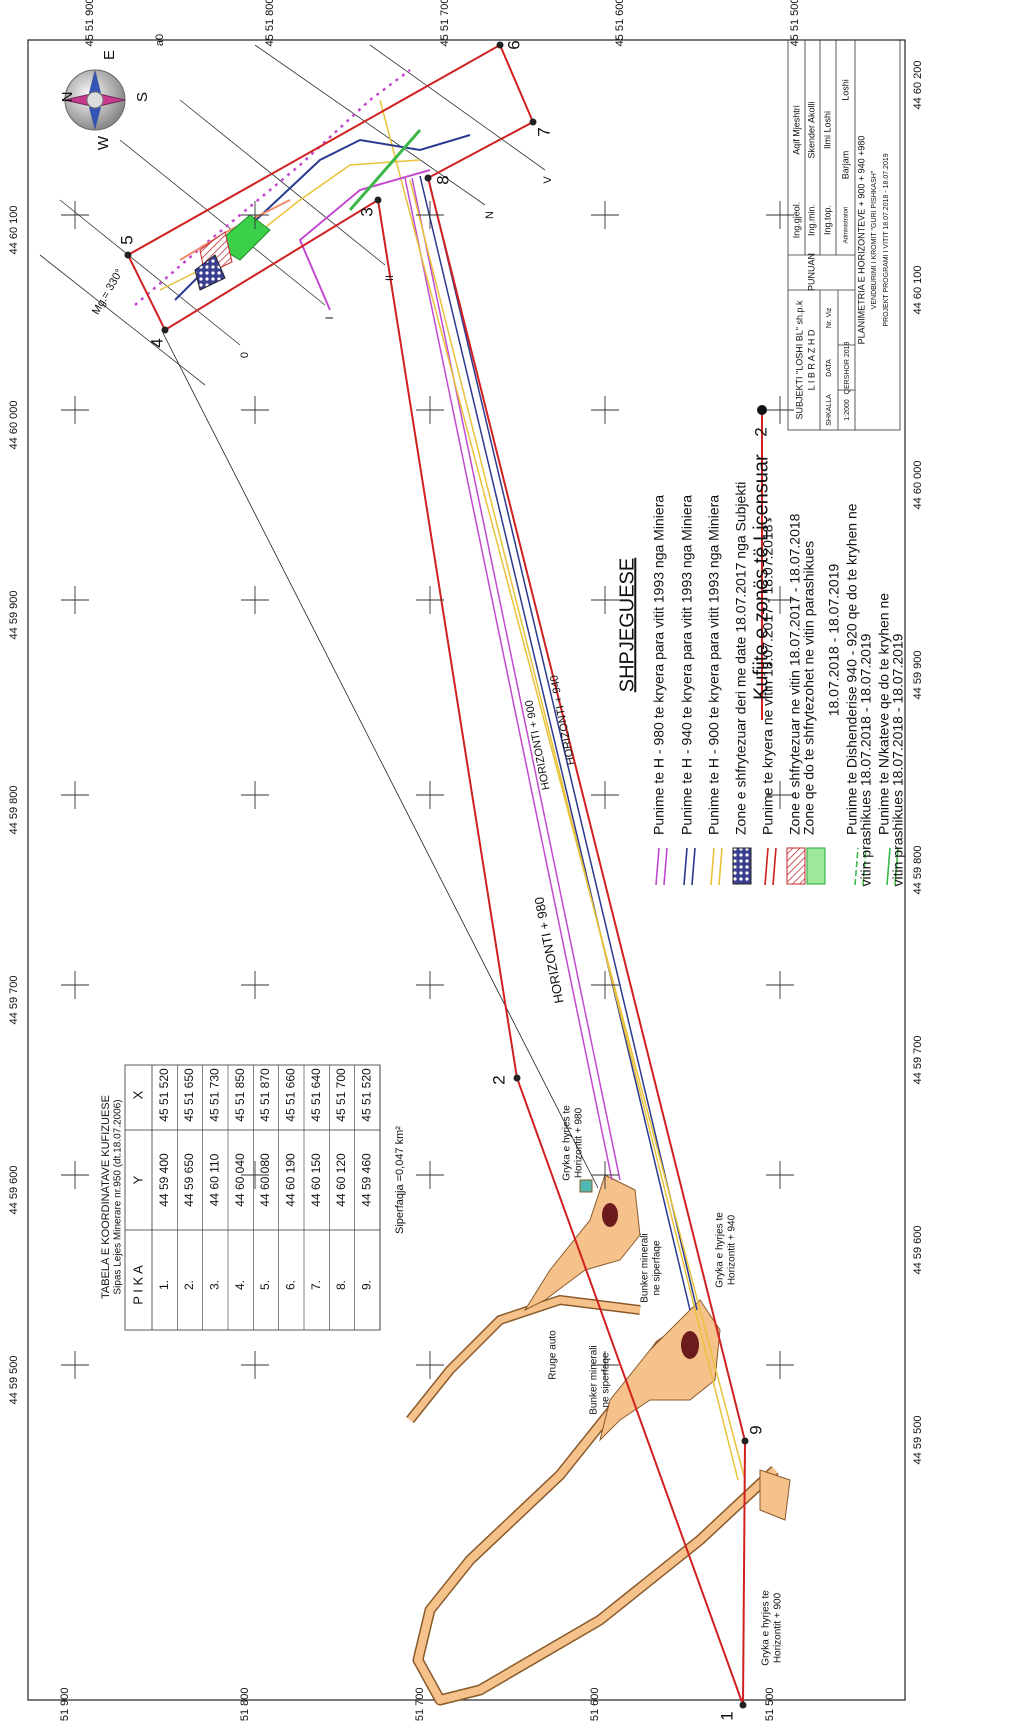 Image resolution: width=1020 pixels, height=1729 pixels. What do you see at coordinates (778, 1627) in the screenshot?
I see `portal-label: Horizontit + 900` at bounding box center [778, 1627].